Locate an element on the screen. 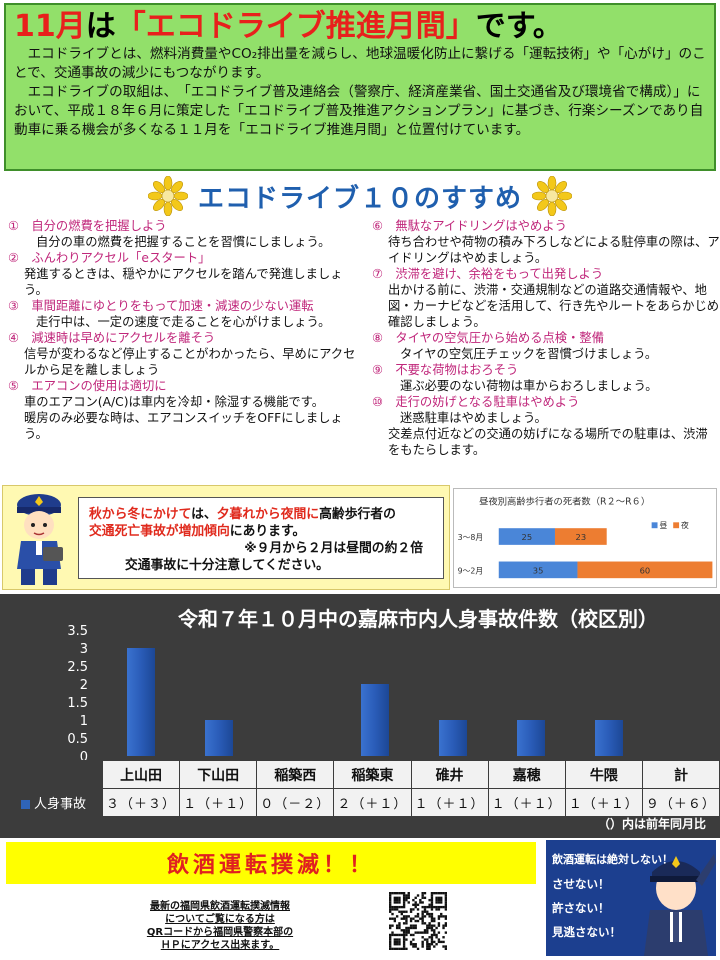 This screenshot has height=960, width=720. y-tick-label: 0 is located at coordinates (84, 756).